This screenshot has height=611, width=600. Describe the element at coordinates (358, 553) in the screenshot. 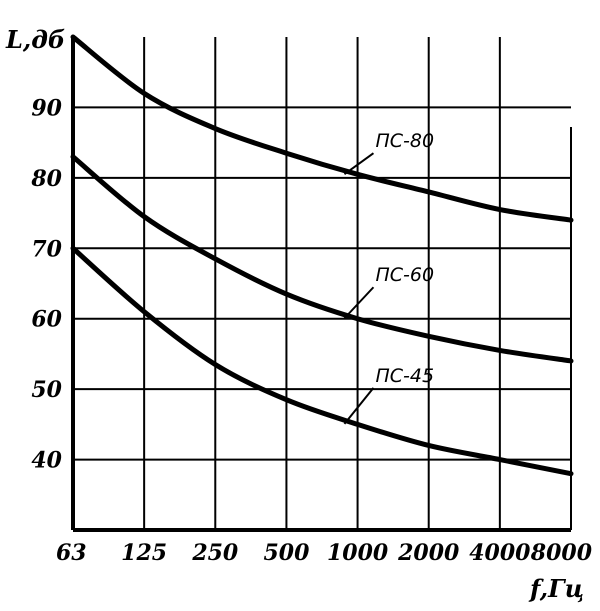

I see `x-tick-label: 1000` at that location.